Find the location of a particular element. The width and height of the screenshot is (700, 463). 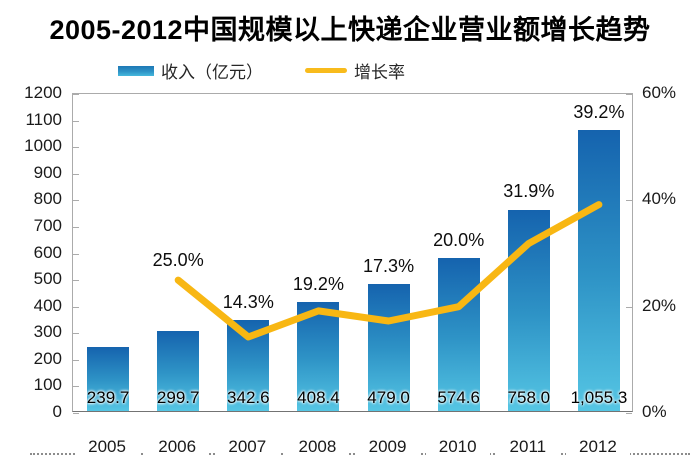

right-axis-tick-label: 20% is located at coordinates (659, 305).